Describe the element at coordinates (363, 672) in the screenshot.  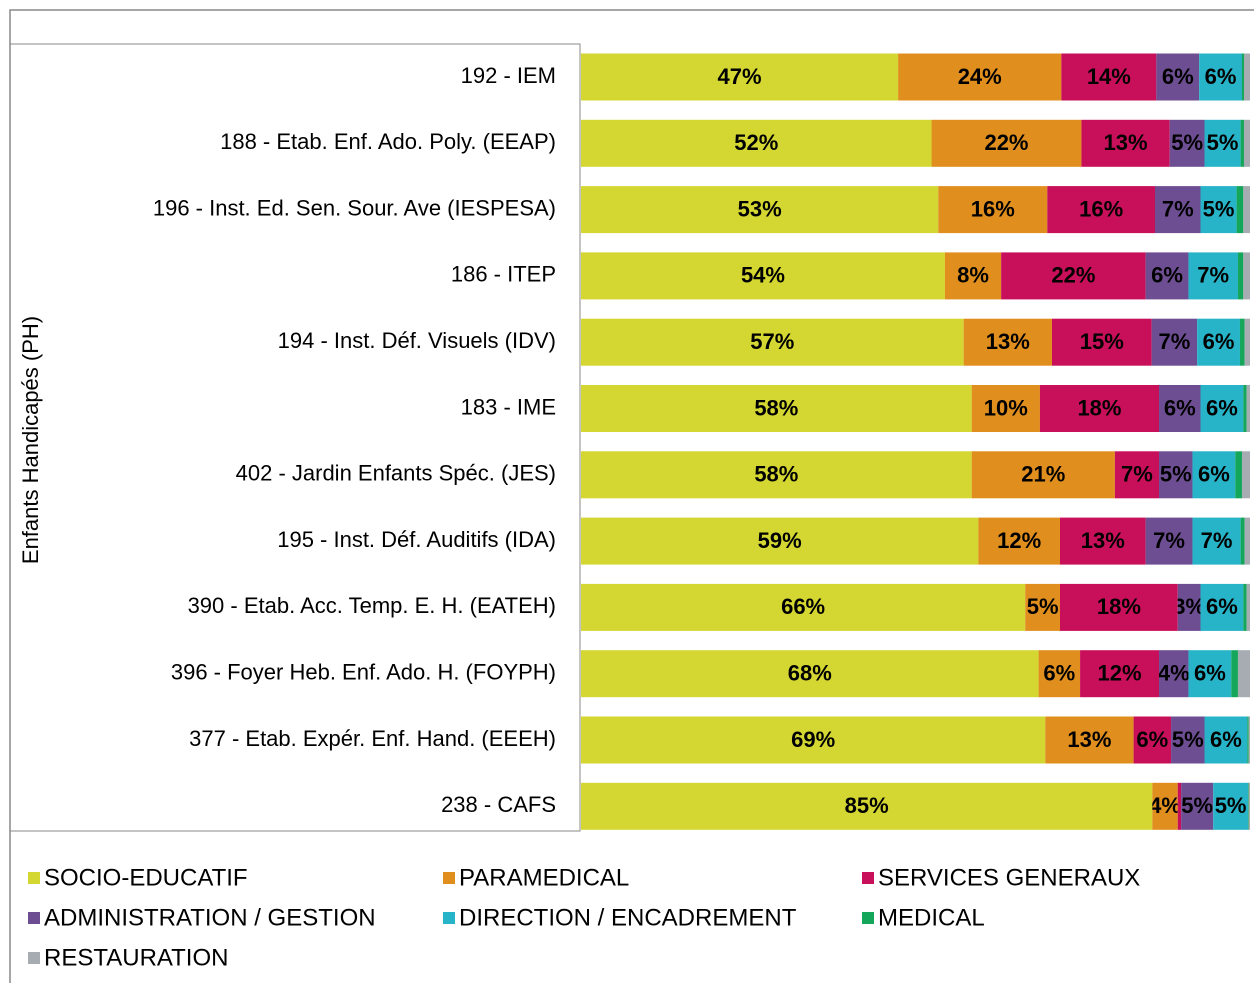
I see `category-label: 396 - Foyer Heb. Enf. Ado. H. (FOYPH)` at that location.